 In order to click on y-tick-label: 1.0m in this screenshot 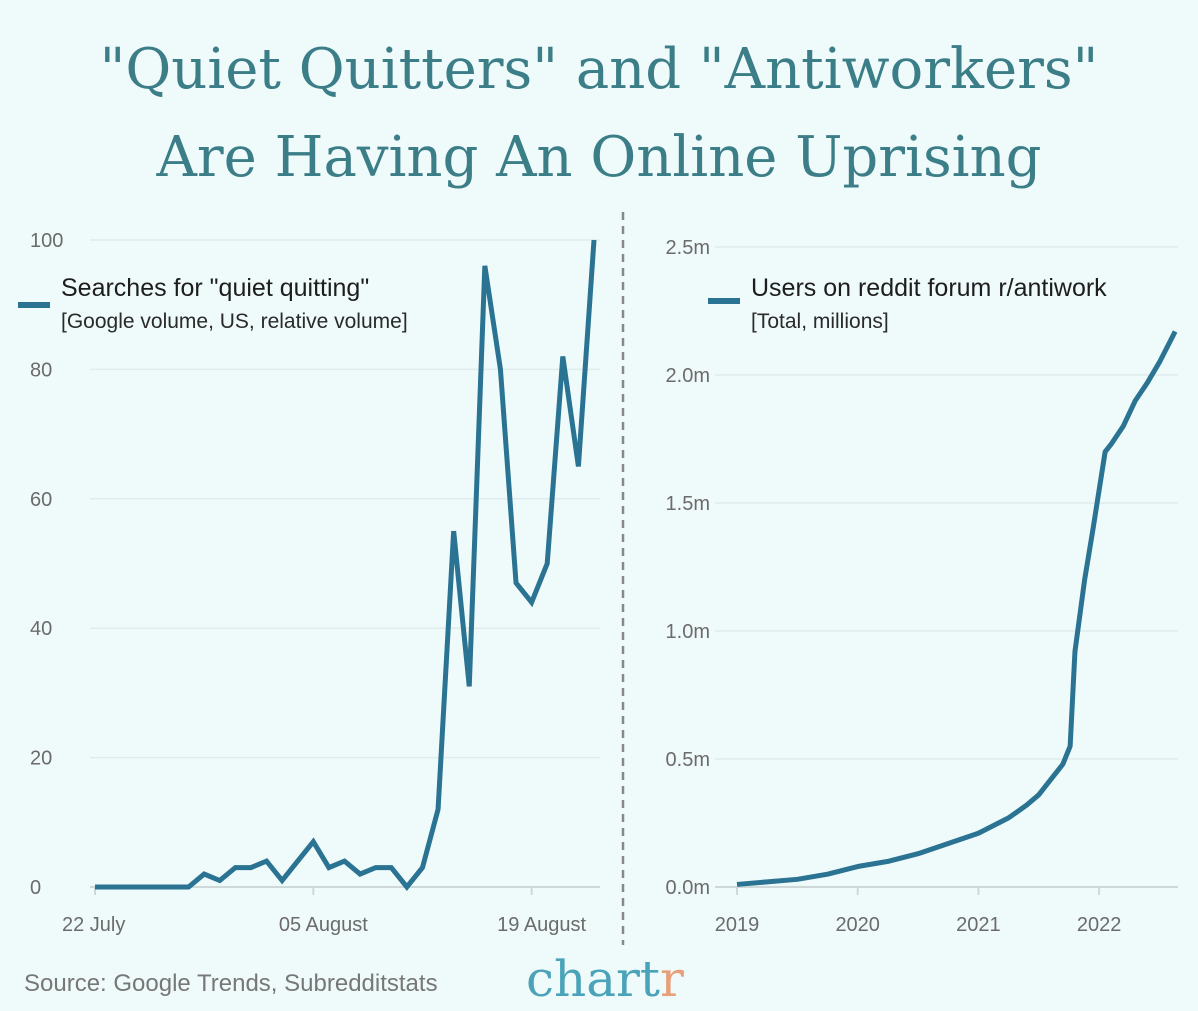, I will do `click(688, 632)`.